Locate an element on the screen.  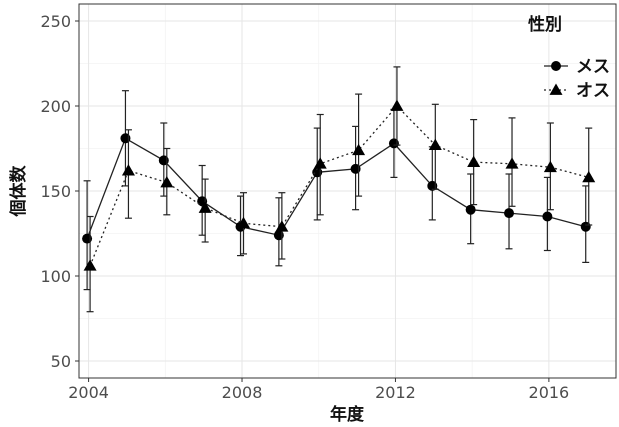
x-tick-label: 2016 is located at coordinates (549, 392).